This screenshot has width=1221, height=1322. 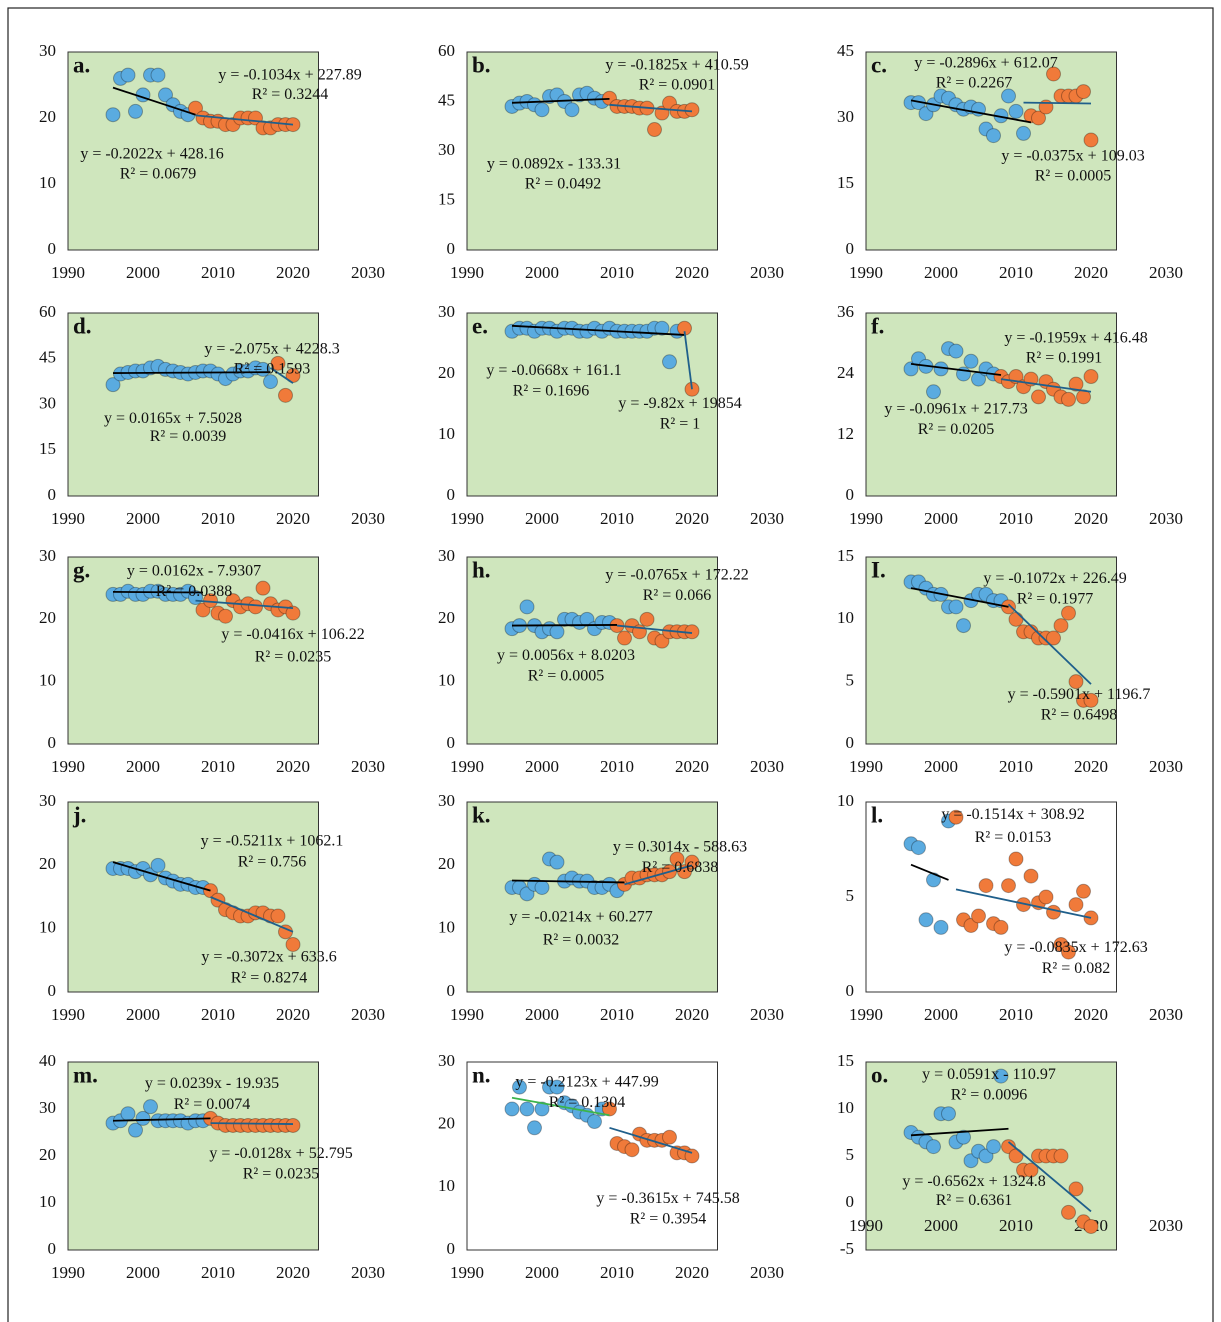 I want to click on equation: R² = 0.1991, so click(x=1064, y=357).